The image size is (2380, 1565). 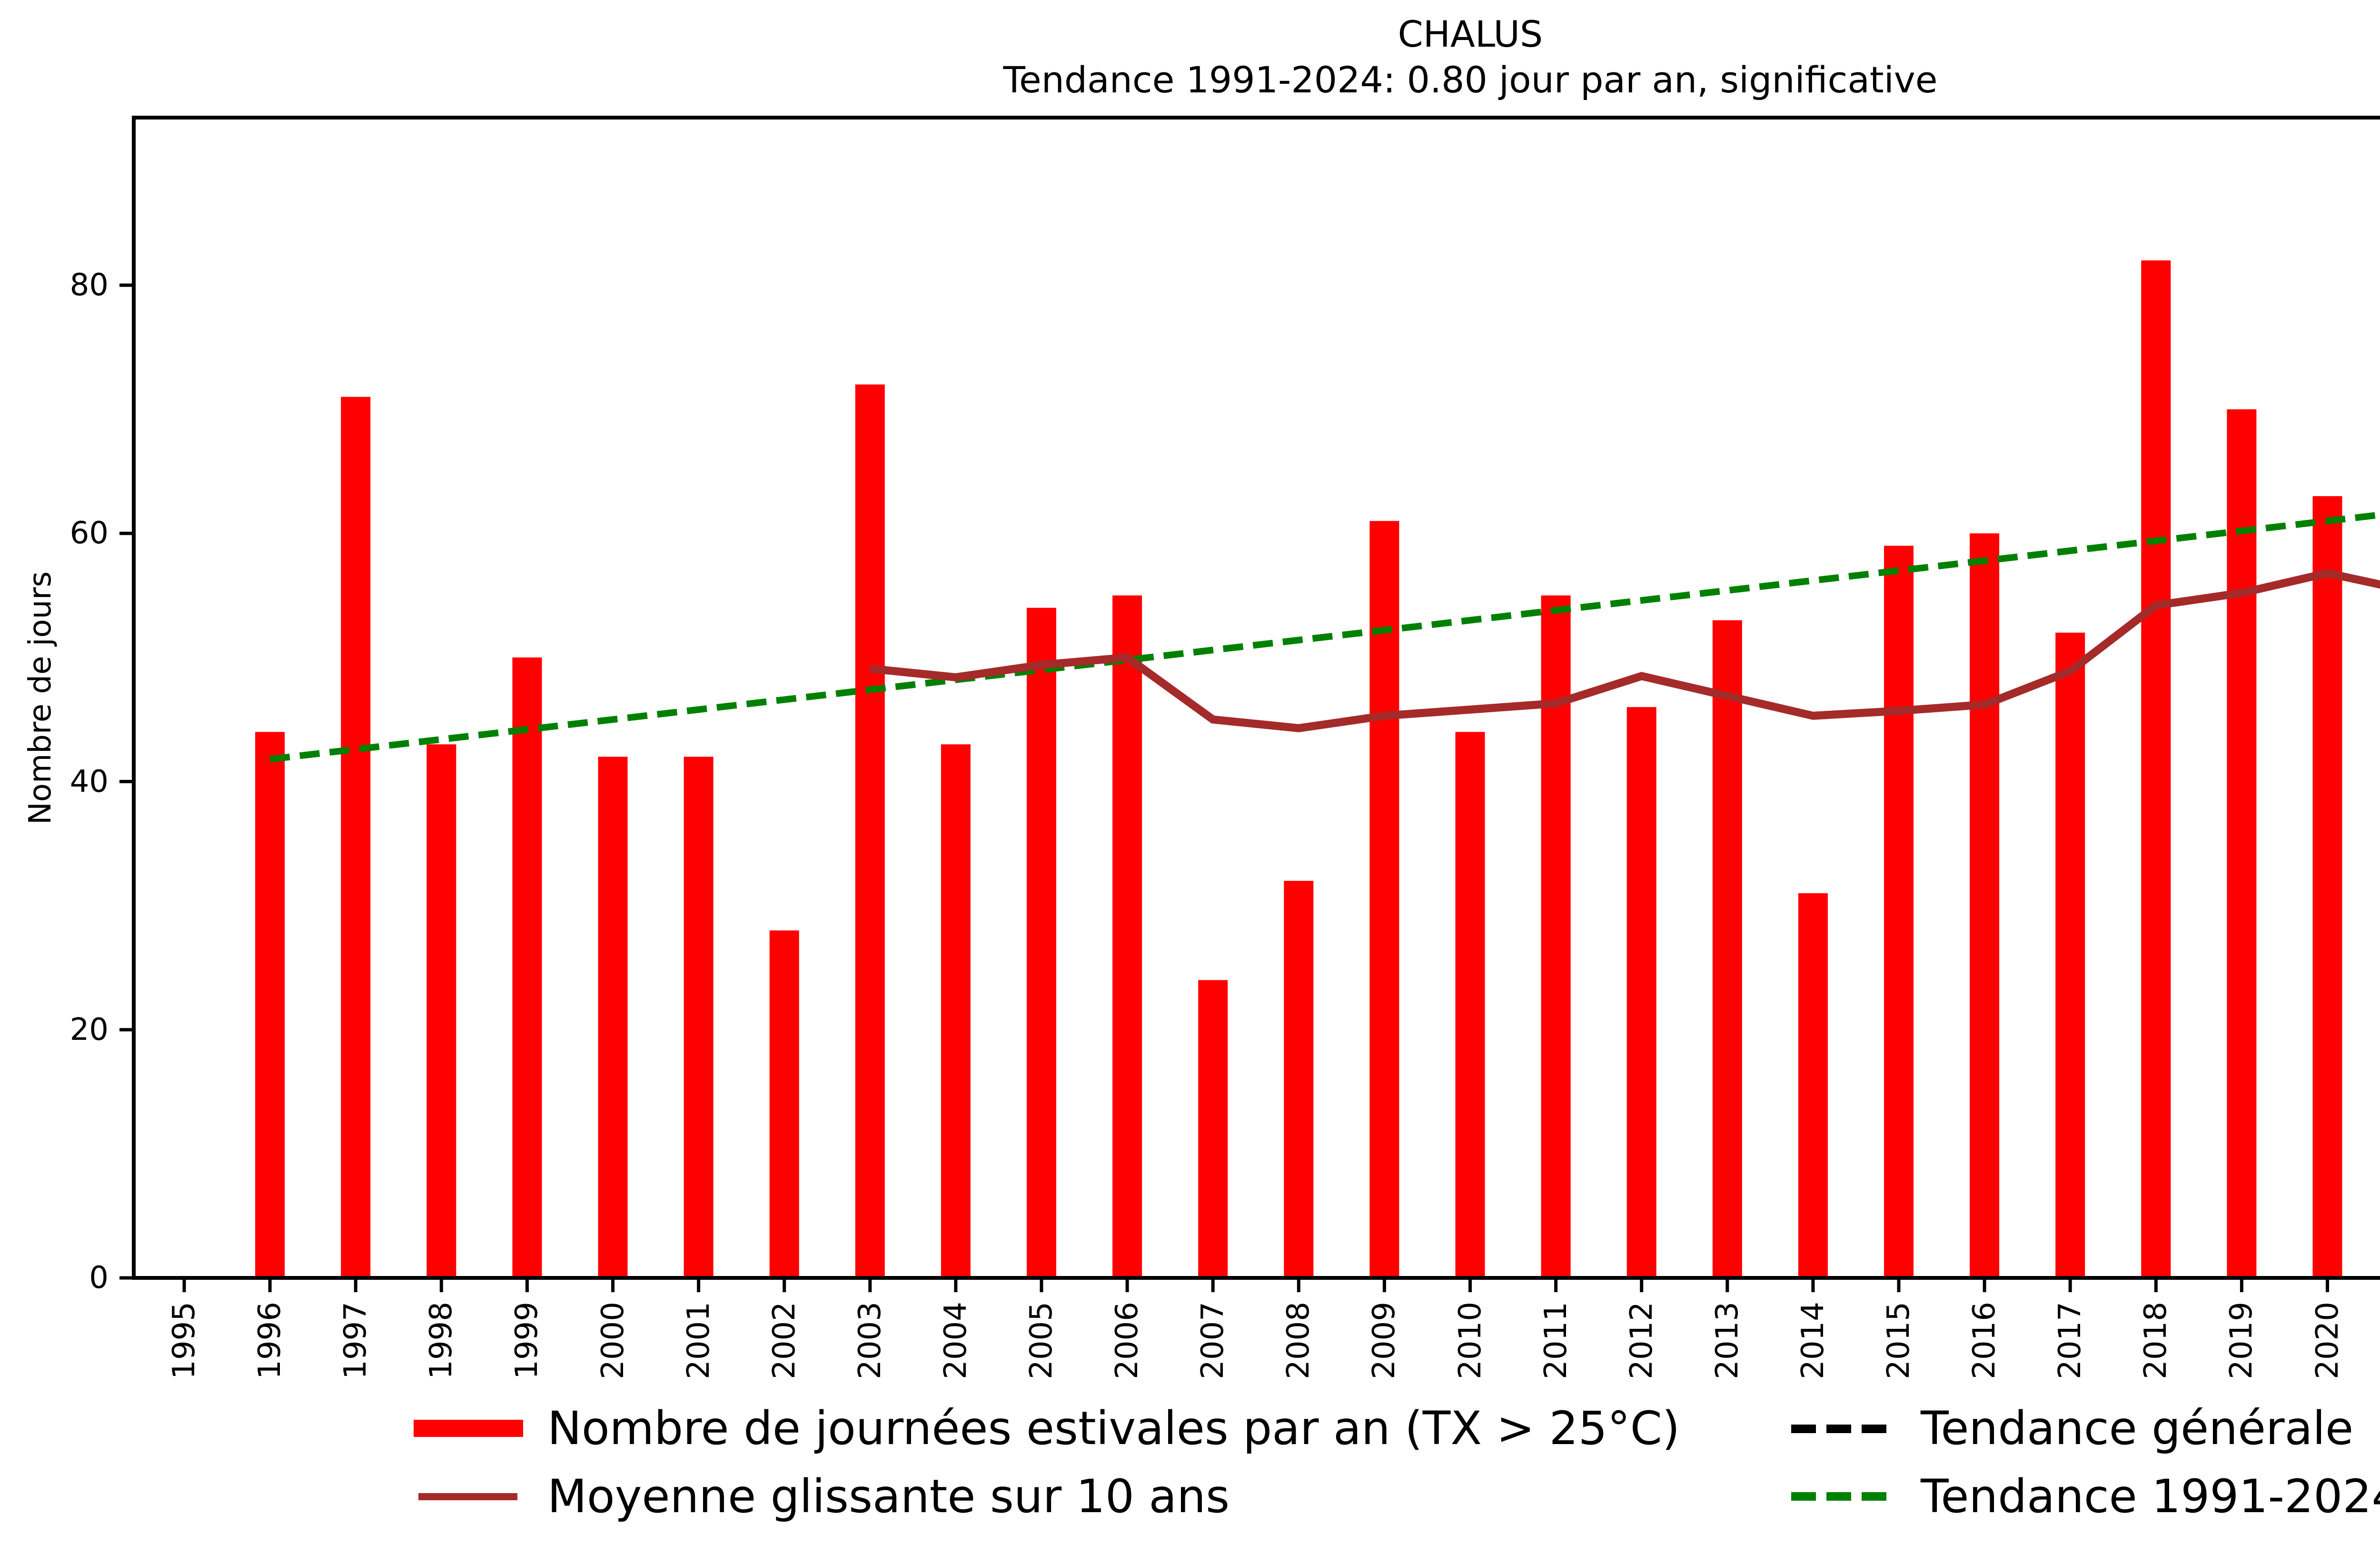 What do you see at coordinates (441, 1011) in the screenshot?
I see `bar-1998` at bounding box center [441, 1011].